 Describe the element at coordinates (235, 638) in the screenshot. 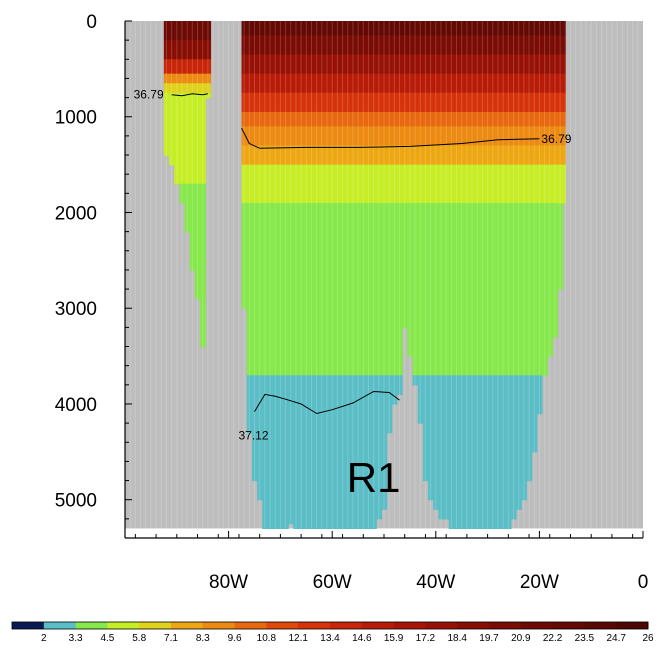

I see `colorbar-label: 9.6` at that location.